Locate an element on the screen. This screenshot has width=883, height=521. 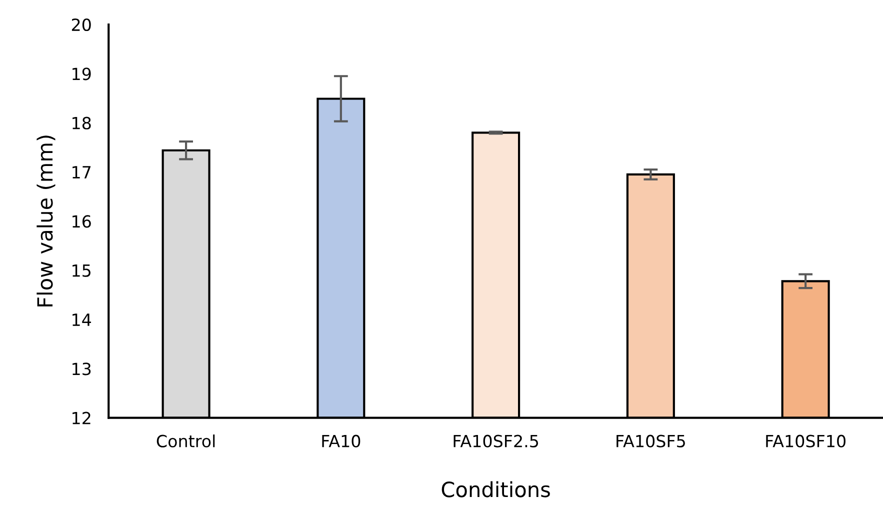
x-tick-label: FA10 is located at coordinates (341, 441).